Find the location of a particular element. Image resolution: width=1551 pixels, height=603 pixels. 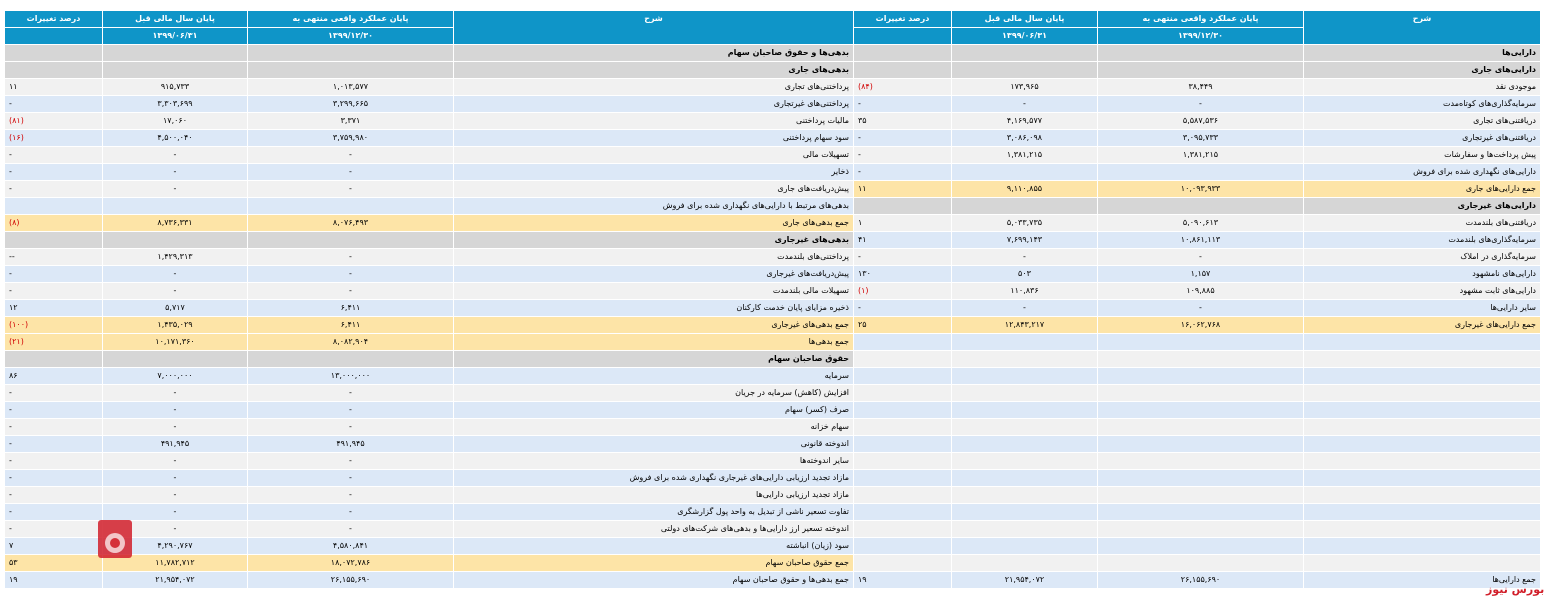

assets-pct-cell: ۴۱ is located at coordinates (902, 240).